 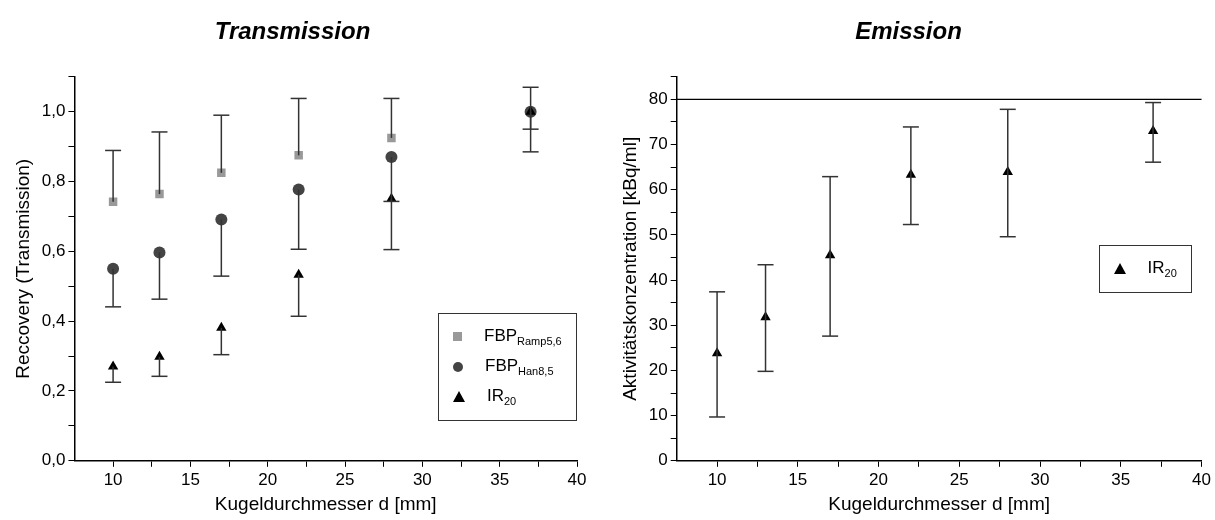 What do you see at coordinates (53, 390) in the screenshot?
I see `y-tick-label: 0,2` at bounding box center [53, 390].